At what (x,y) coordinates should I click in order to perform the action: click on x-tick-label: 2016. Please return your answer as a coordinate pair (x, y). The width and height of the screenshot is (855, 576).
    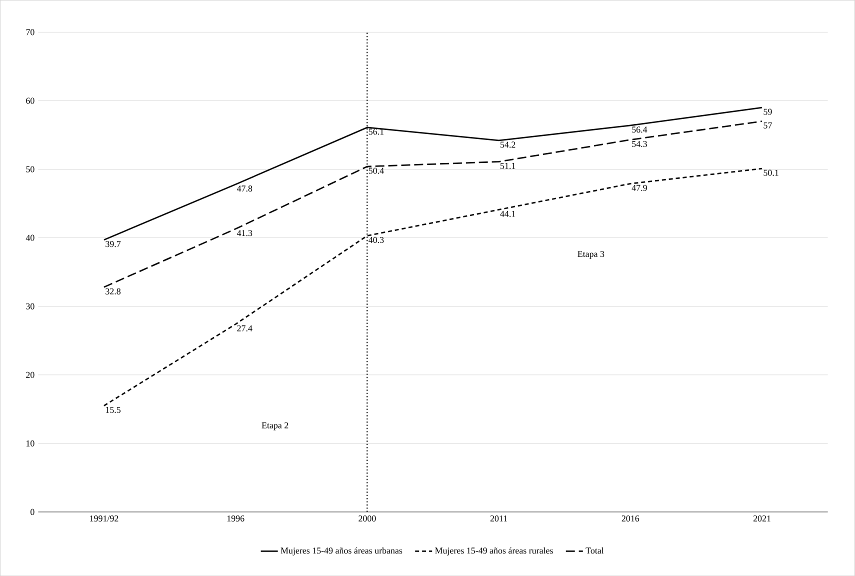
    Looking at the image, I should click on (631, 518).